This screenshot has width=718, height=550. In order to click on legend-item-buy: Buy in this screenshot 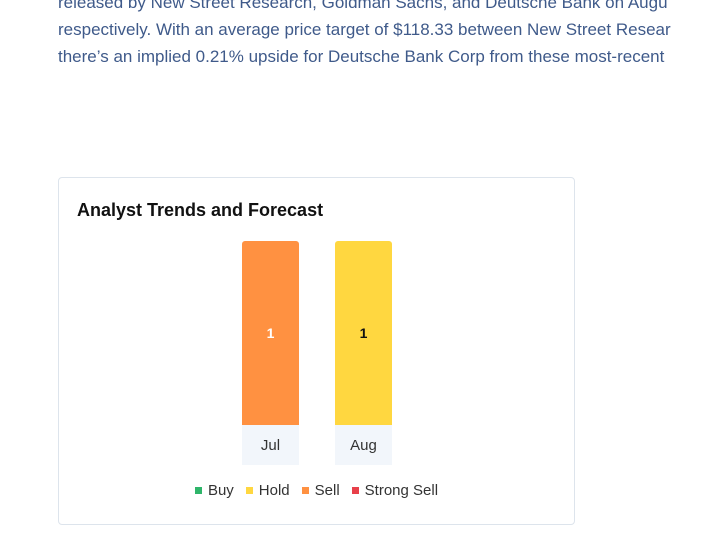, I will do `click(214, 490)`.